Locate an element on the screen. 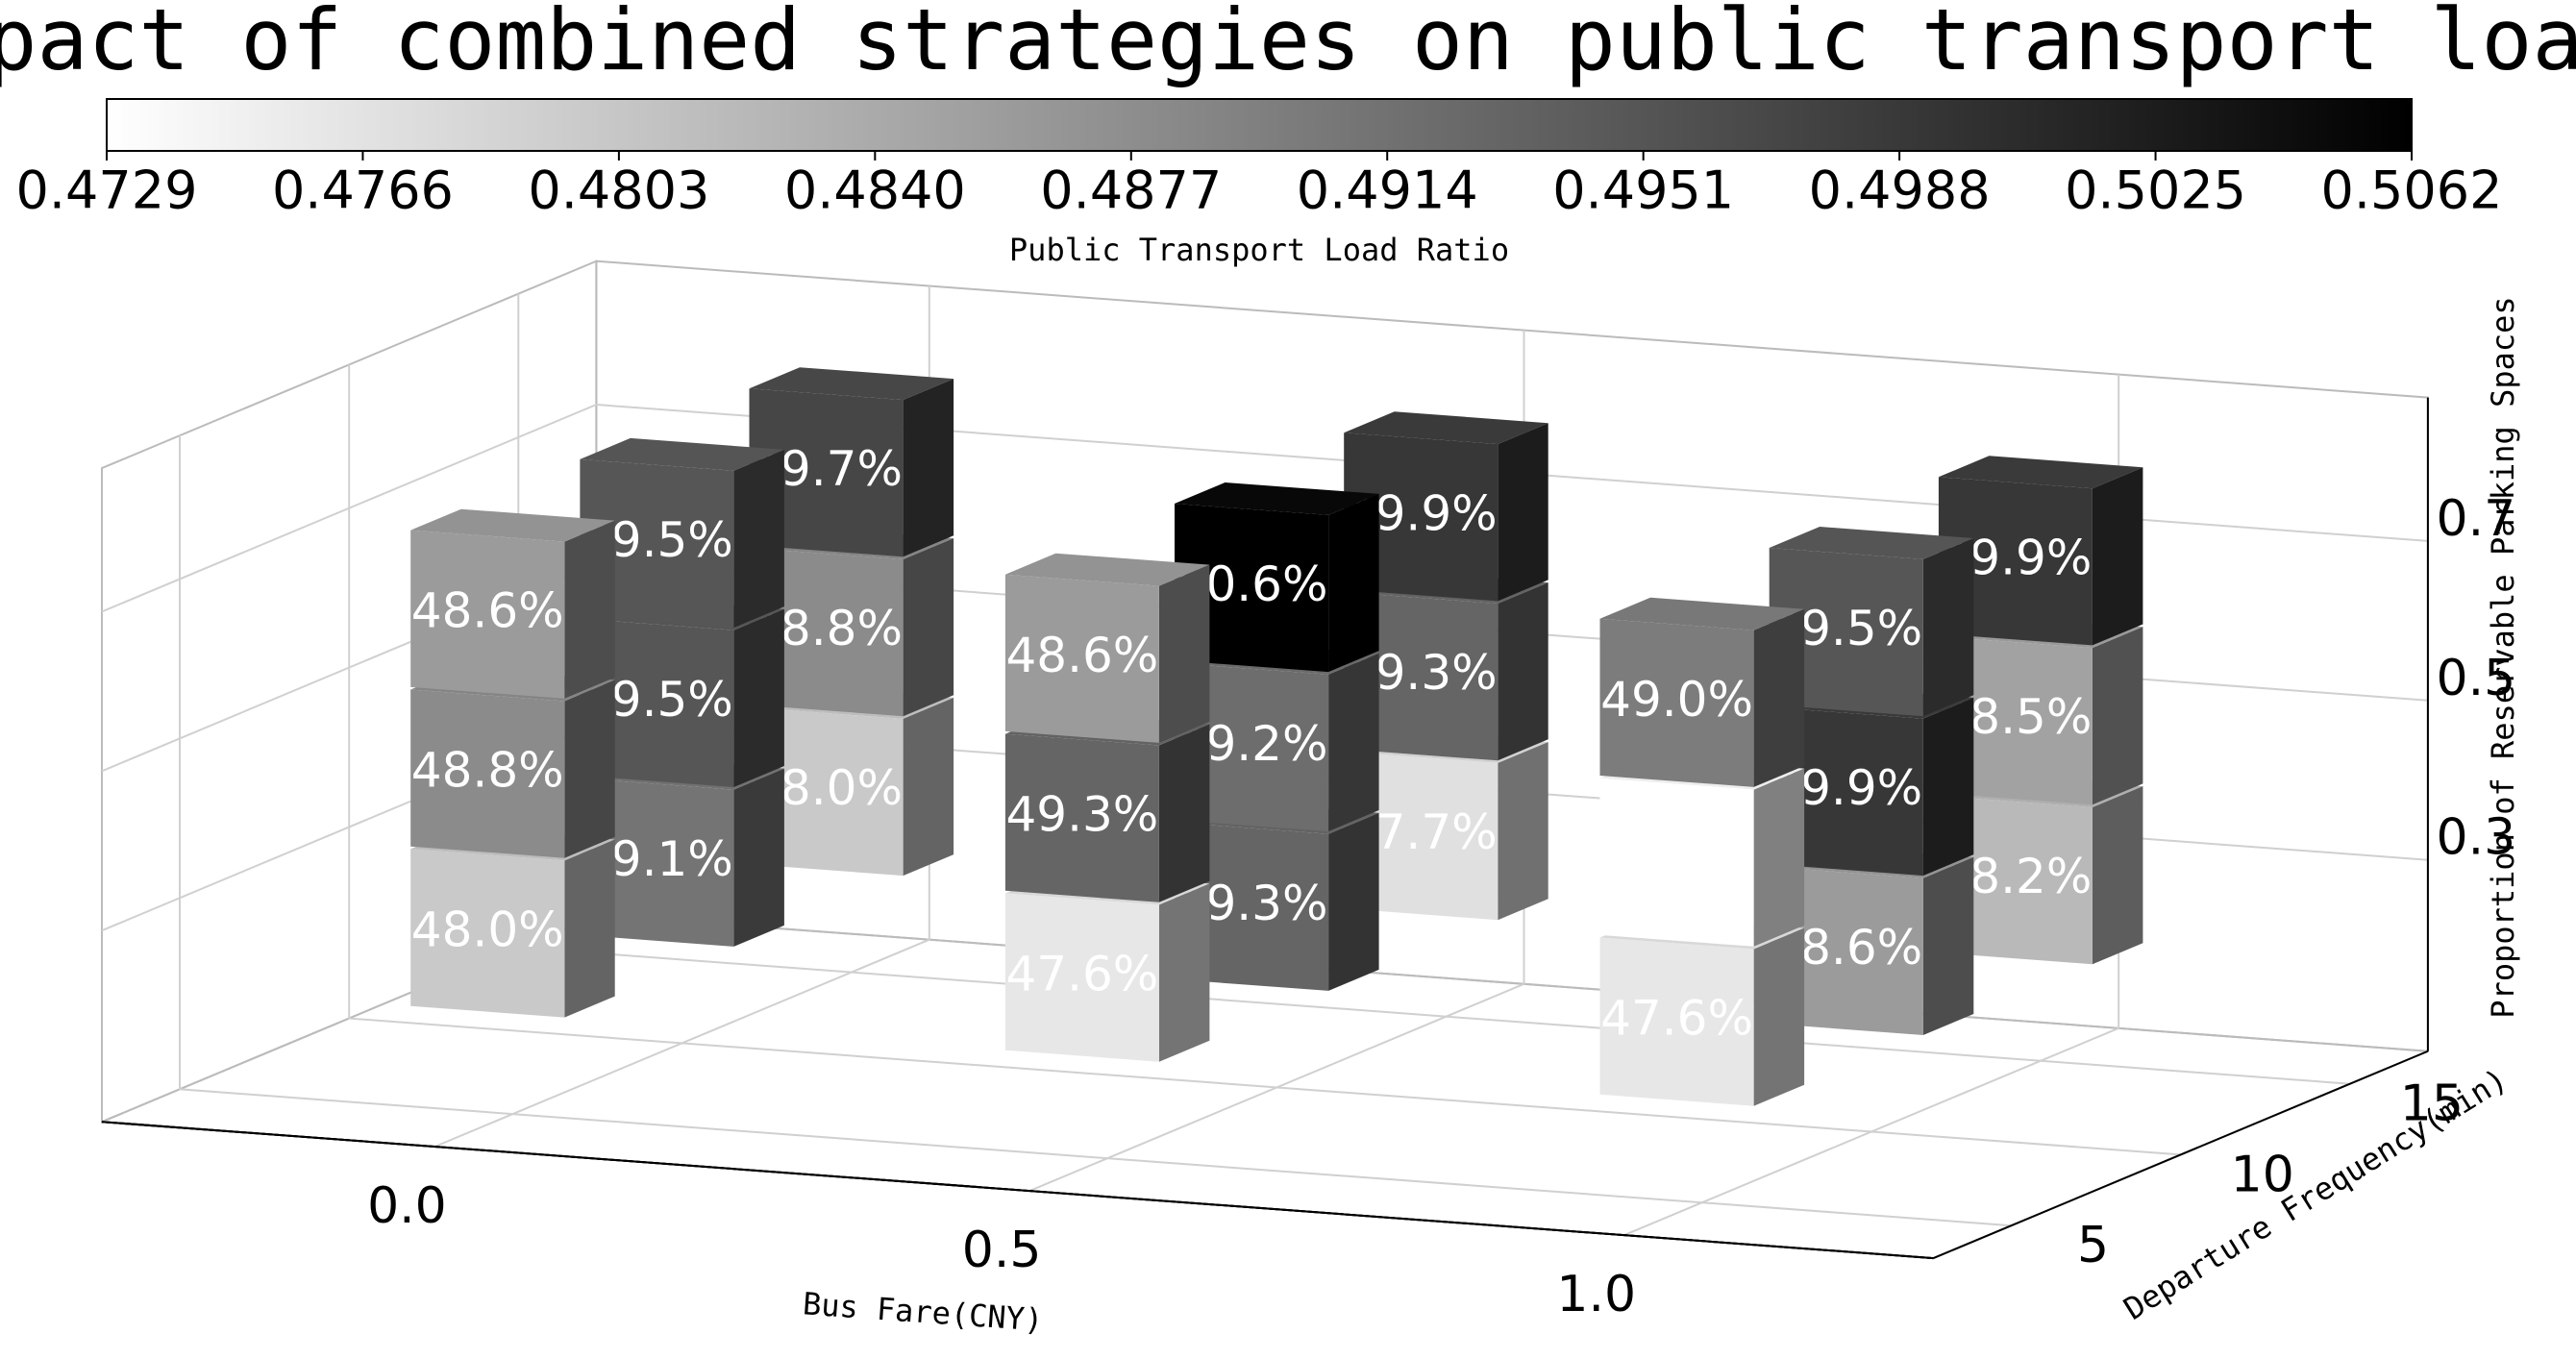 This screenshot has width=2576, height=1359. z-tick-label: 0.3 is located at coordinates (2477, 838).